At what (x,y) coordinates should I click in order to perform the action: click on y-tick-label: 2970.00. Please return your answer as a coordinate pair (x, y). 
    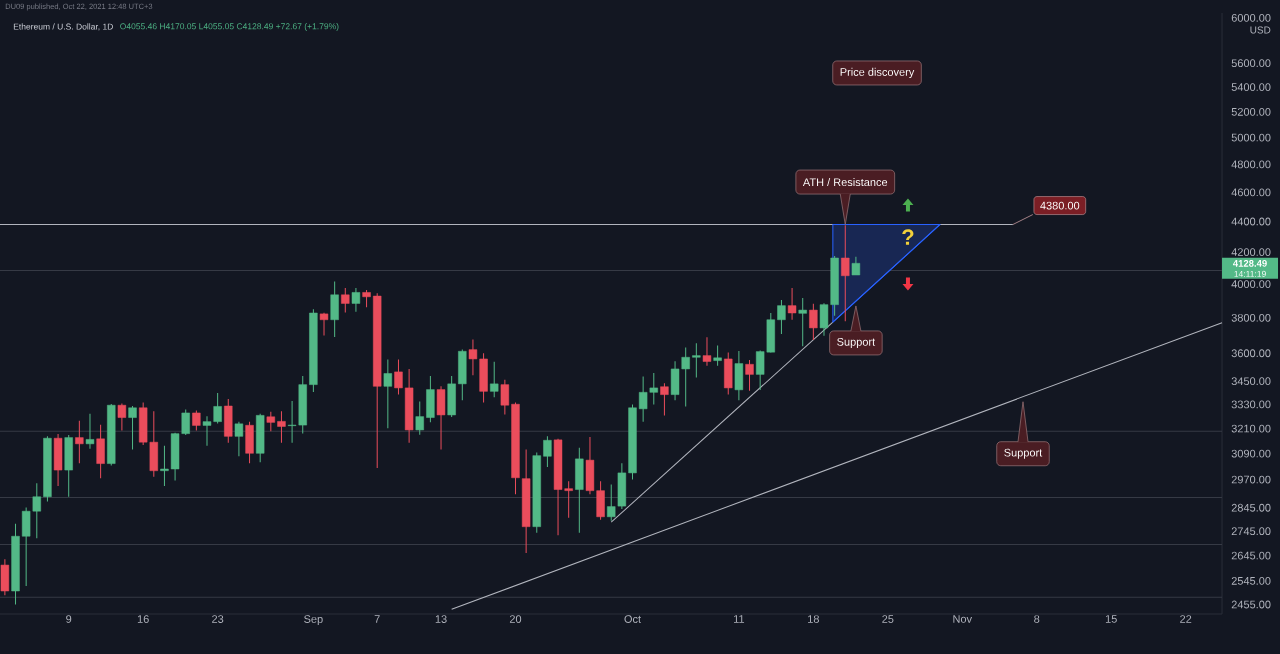
    Looking at the image, I should click on (1251, 479).